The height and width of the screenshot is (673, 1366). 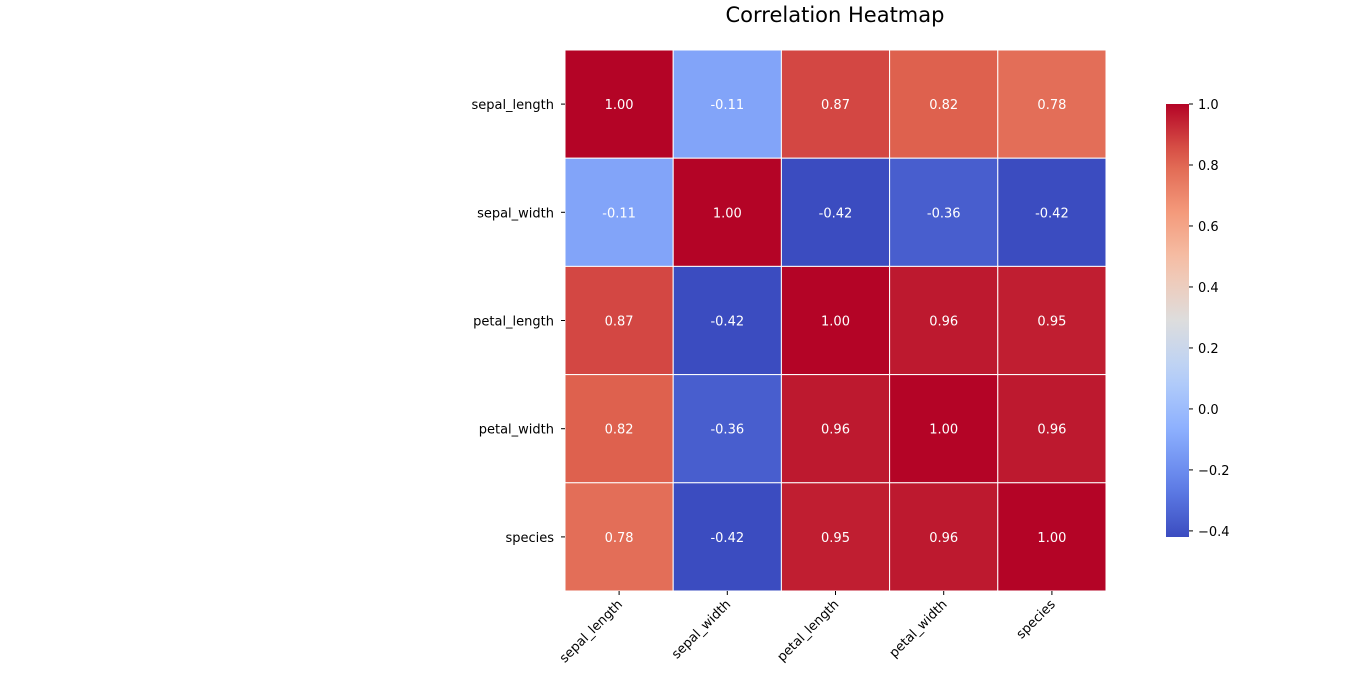 I want to click on colorbar-tick-label: 0.8, so click(x=1208, y=166).